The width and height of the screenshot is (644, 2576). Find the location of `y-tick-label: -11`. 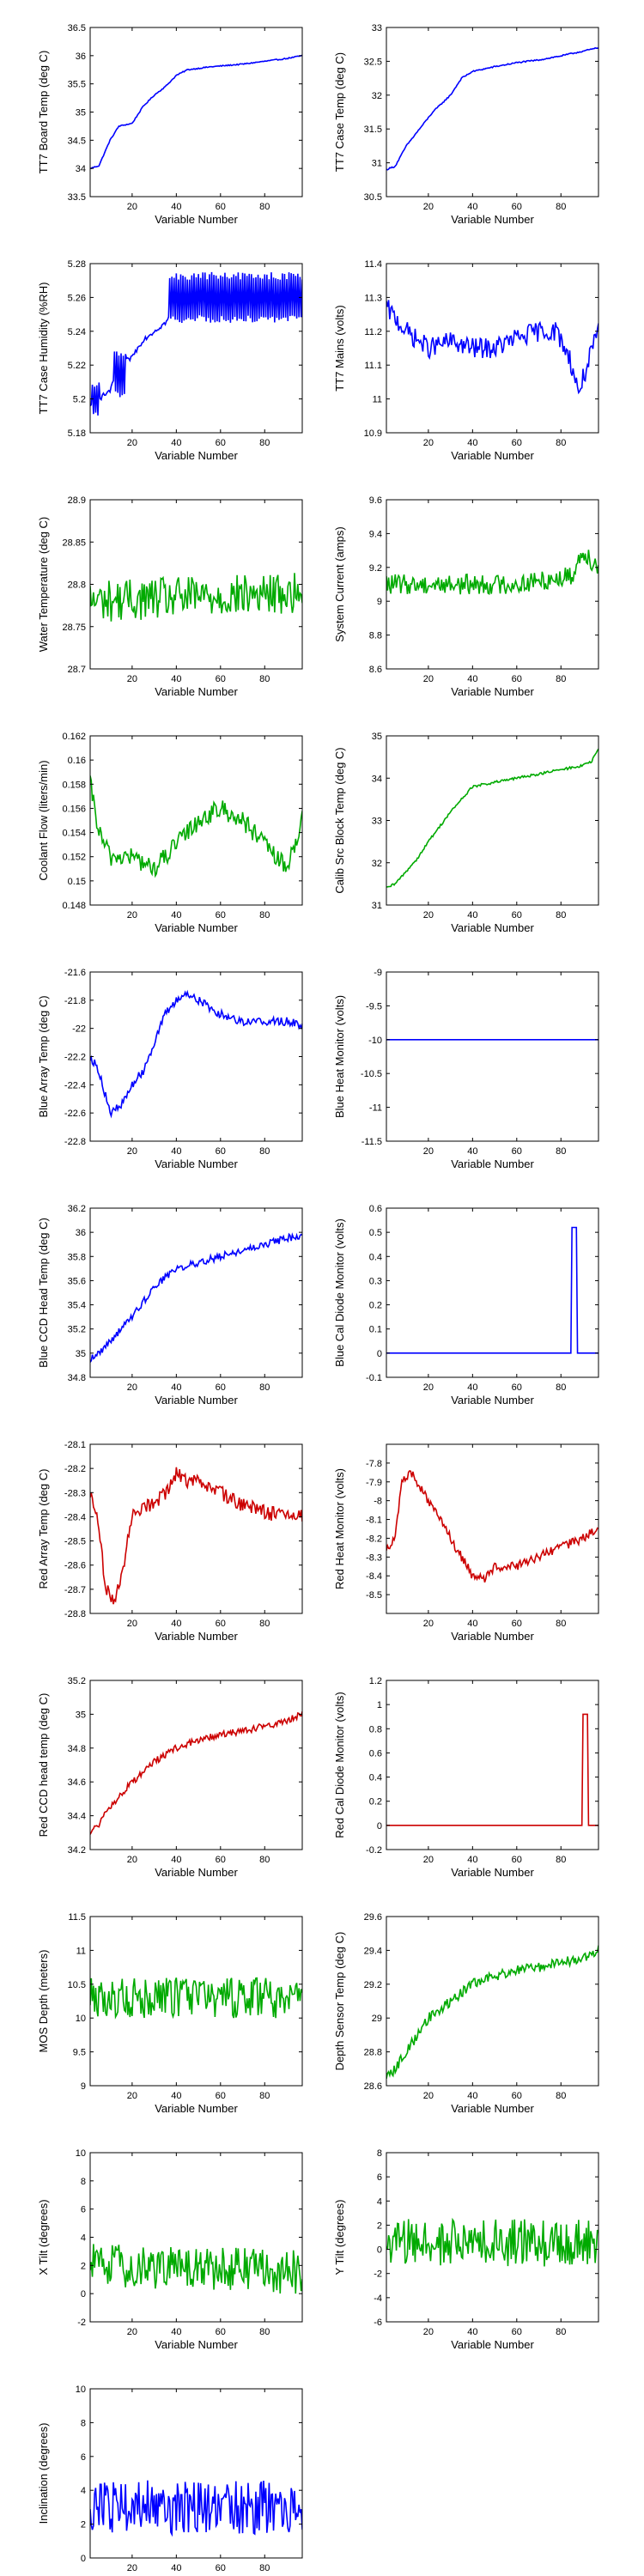

y-tick-label: -11 is located at coordinates (376, 1108).